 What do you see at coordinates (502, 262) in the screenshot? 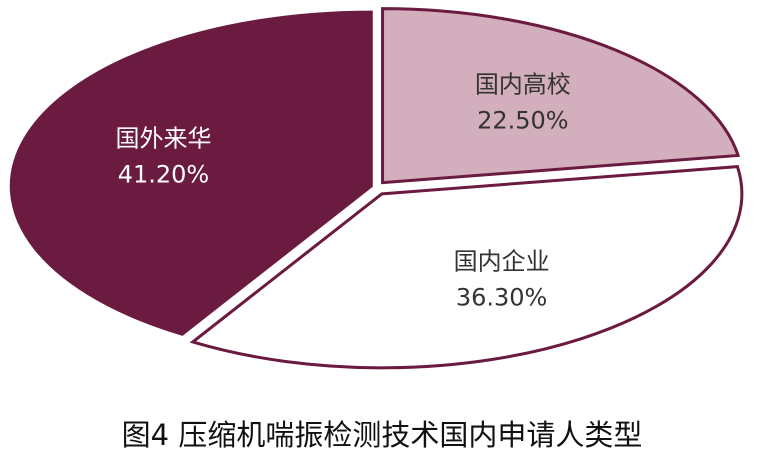
I see `slice-label: 国内企业` at bounding box center [502, 262].